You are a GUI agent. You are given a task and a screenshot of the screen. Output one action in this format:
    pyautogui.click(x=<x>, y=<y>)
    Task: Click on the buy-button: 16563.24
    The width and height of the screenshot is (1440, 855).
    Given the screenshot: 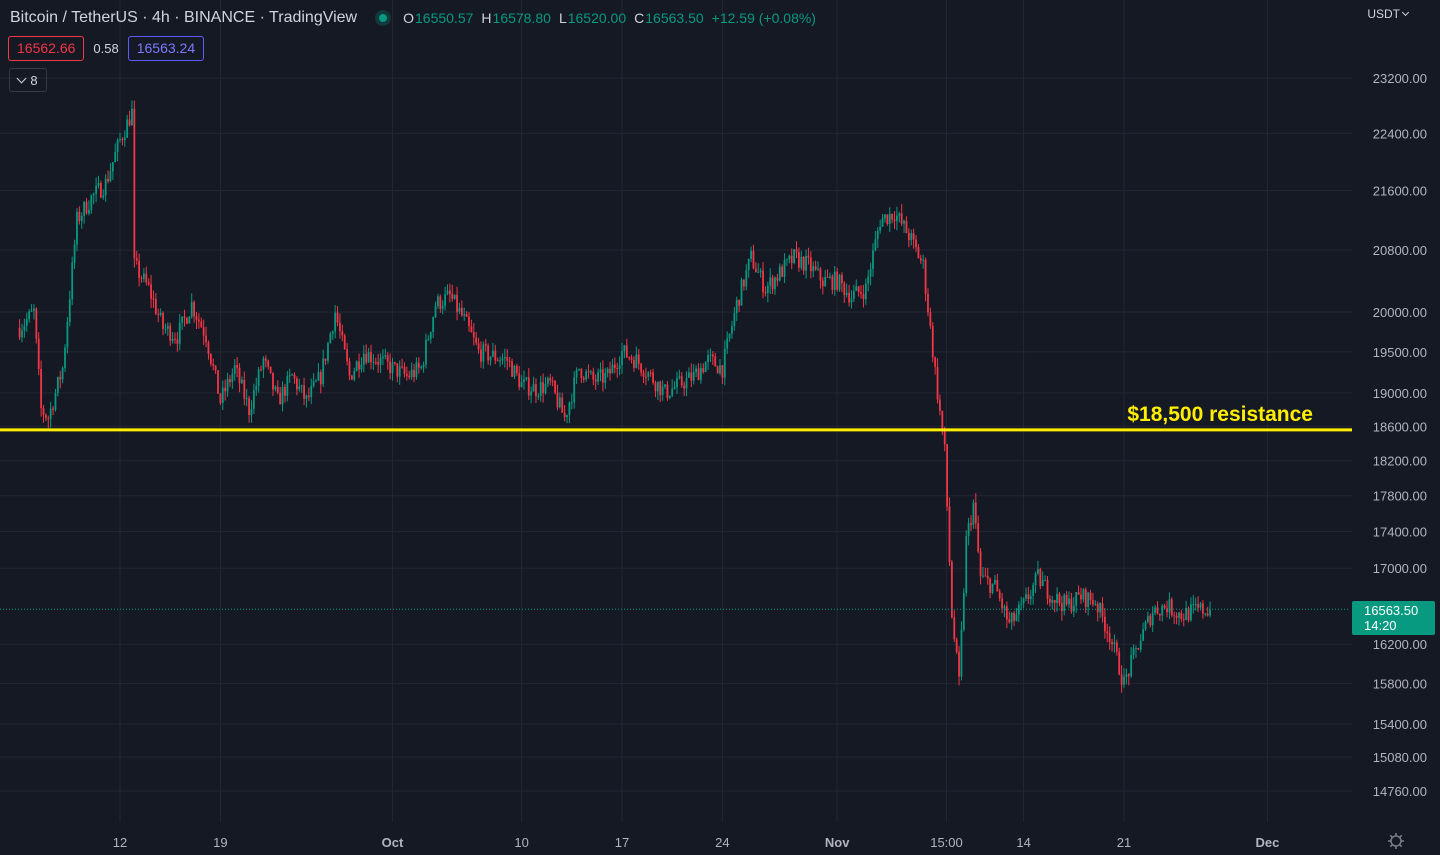 What is the action you would take?
    pyautogui.click(x=166, y=48)
    